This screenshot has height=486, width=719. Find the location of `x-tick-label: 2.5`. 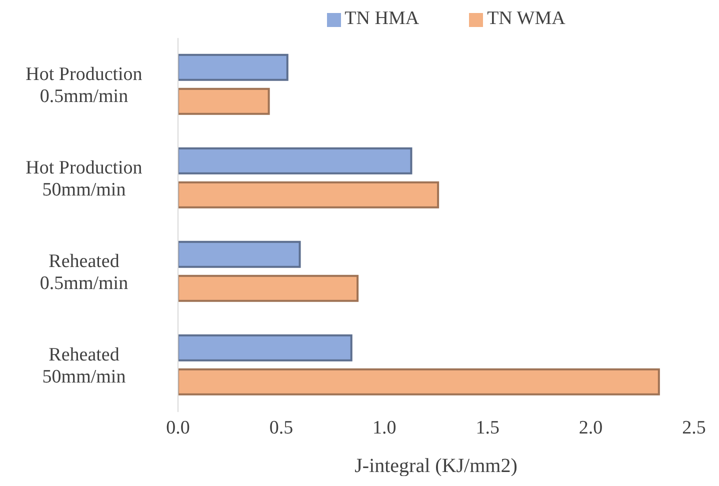

x-tick-label: 2.5 is located at coordinates (694, 427).